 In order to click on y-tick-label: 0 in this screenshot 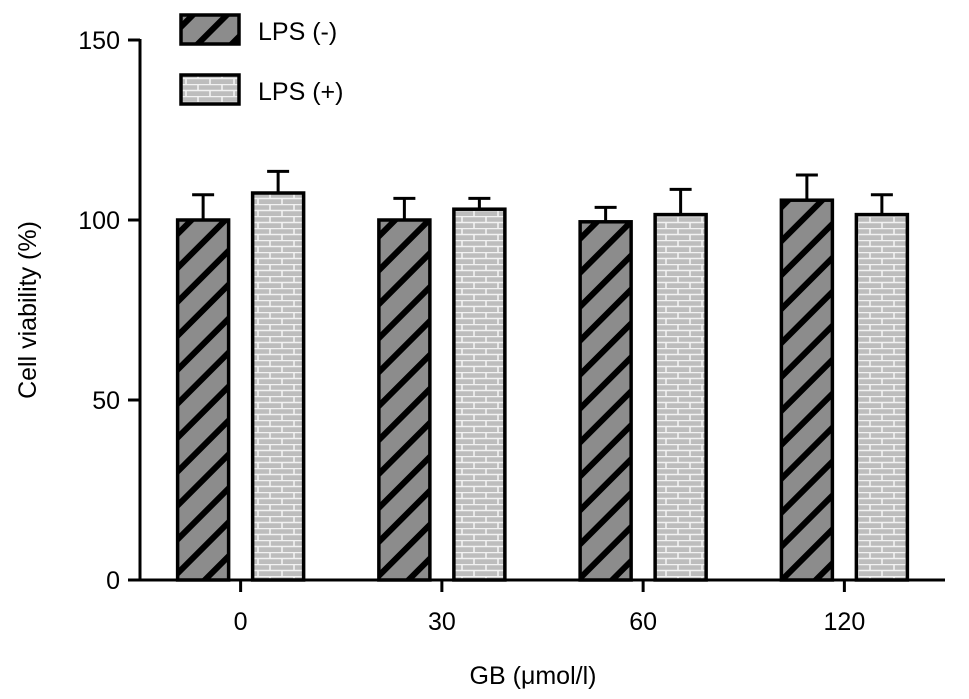, I will do `click(113, 581)`.